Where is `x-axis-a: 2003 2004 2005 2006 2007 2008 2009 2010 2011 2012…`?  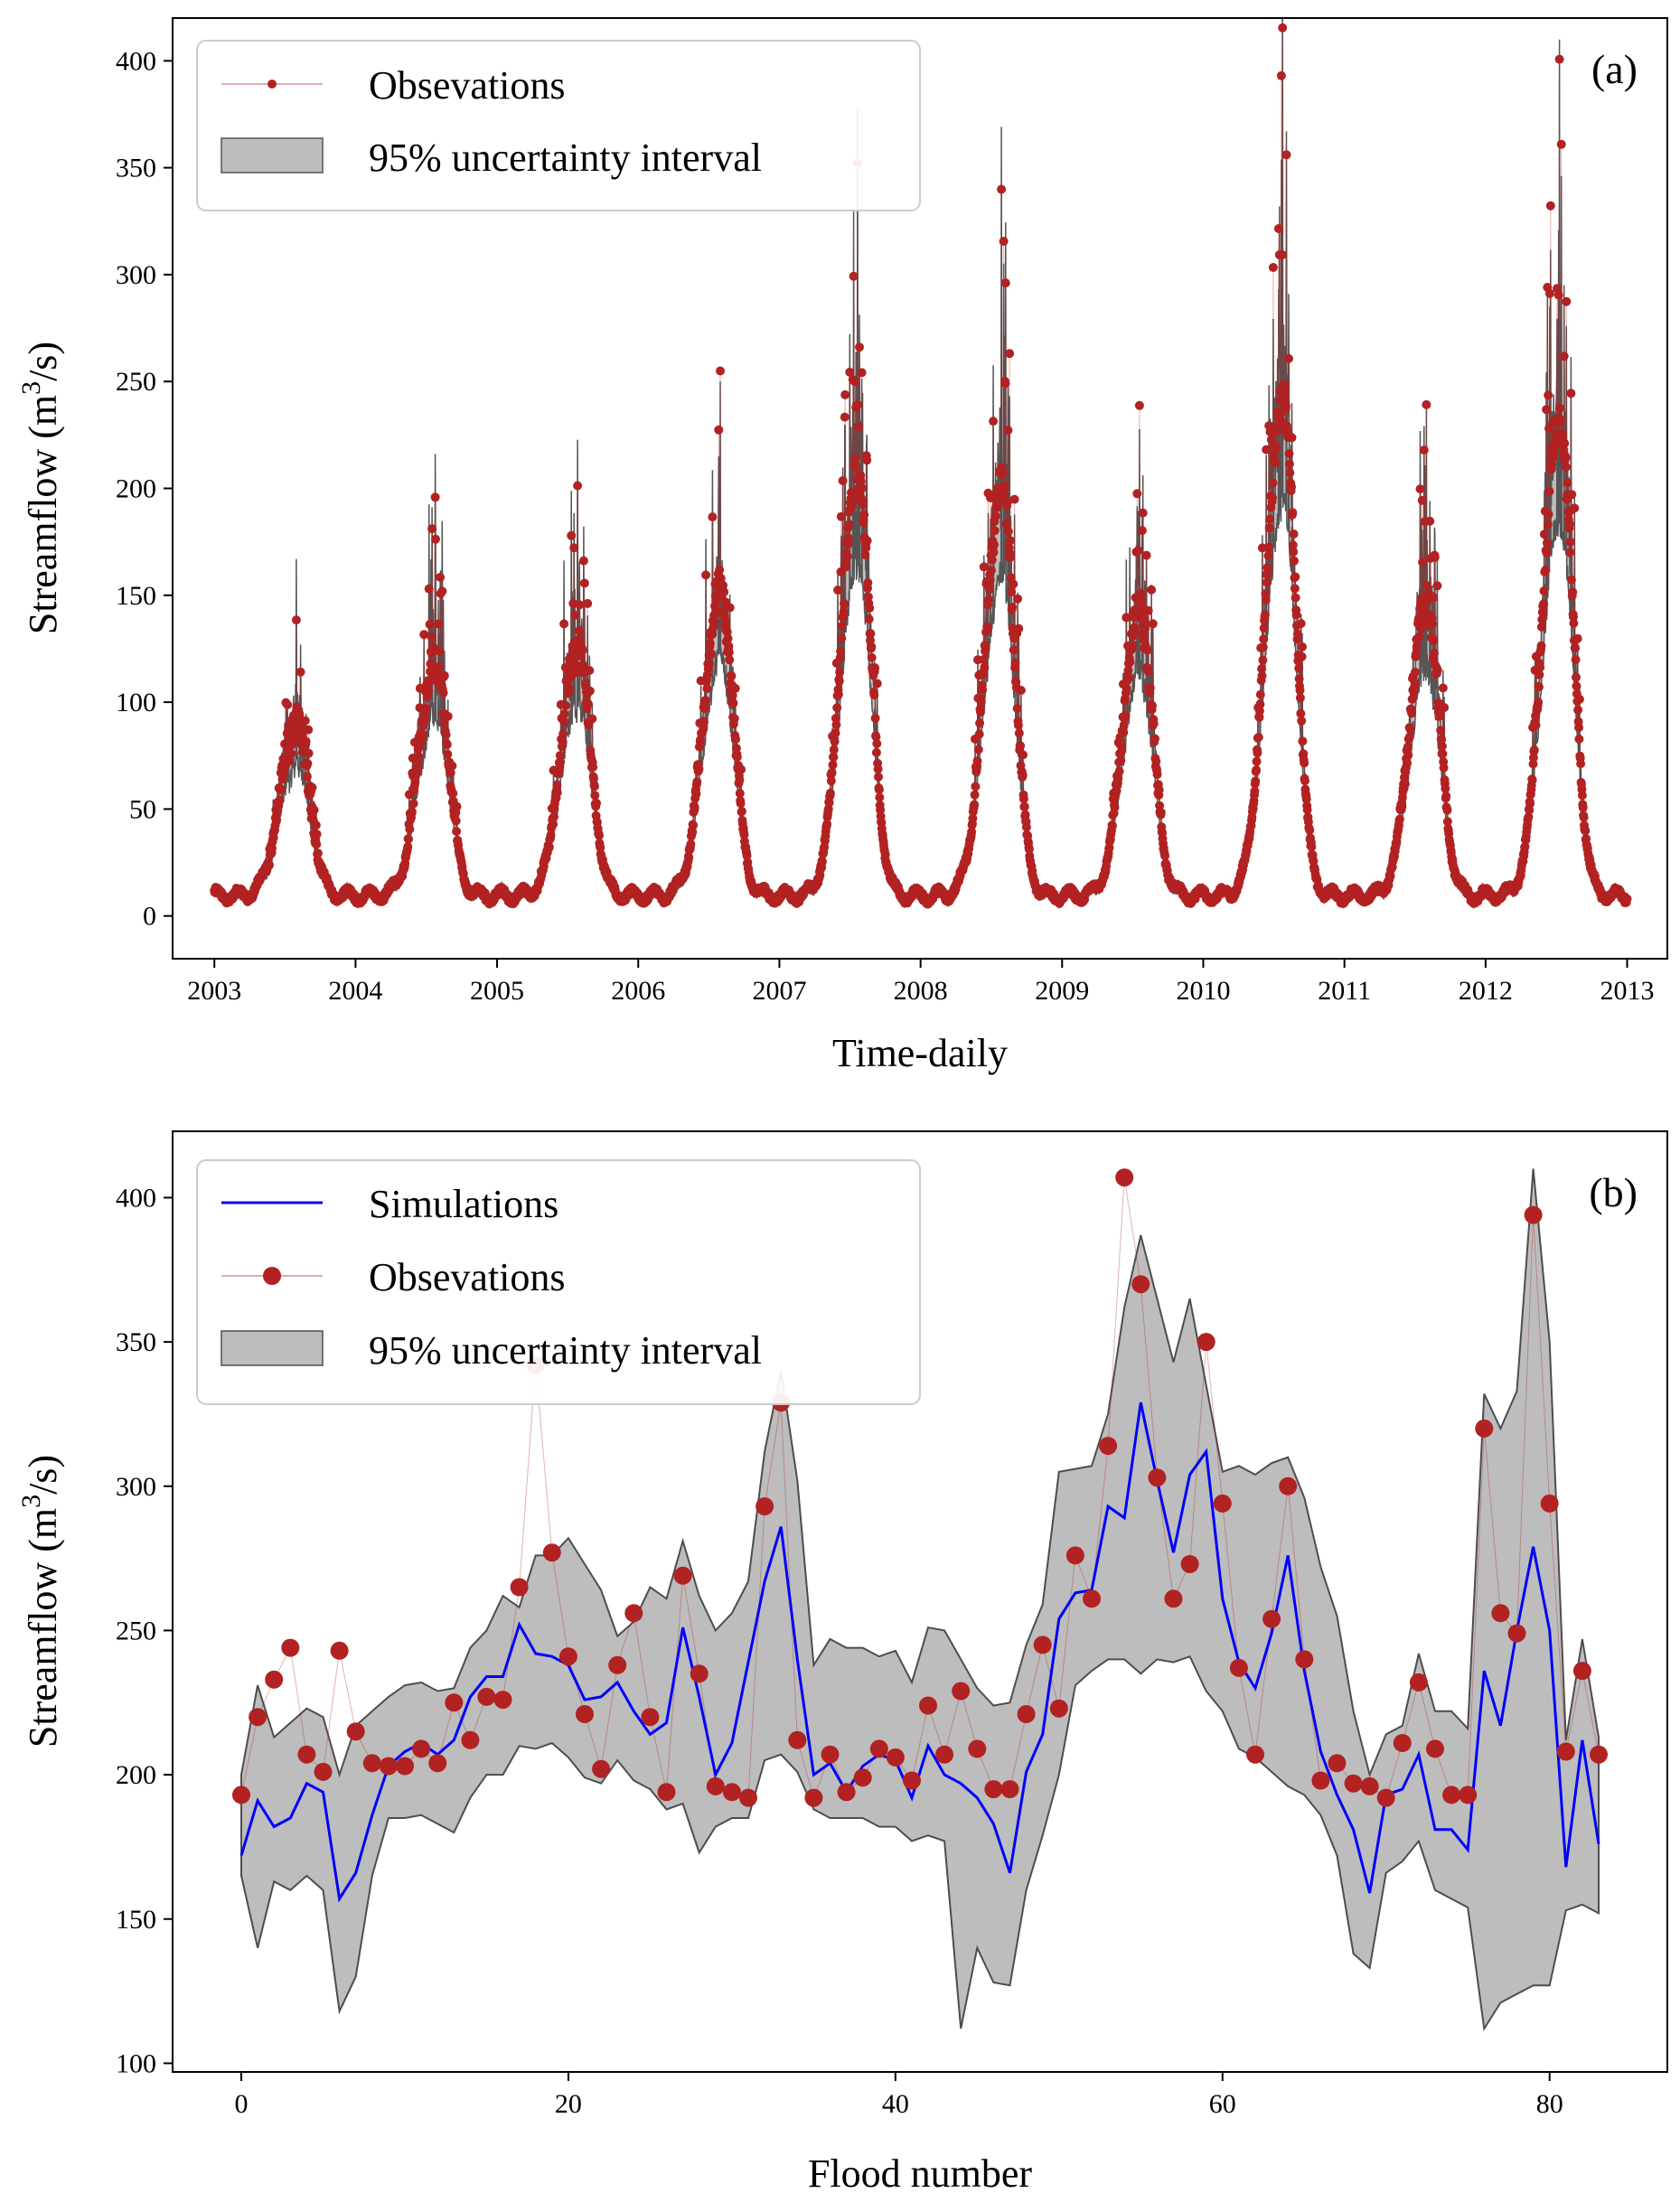 x-axis-a: 2003 2004 2005 2006 2007 2008 2009 2010 2011 2012… is located at coordinates (920, 983).